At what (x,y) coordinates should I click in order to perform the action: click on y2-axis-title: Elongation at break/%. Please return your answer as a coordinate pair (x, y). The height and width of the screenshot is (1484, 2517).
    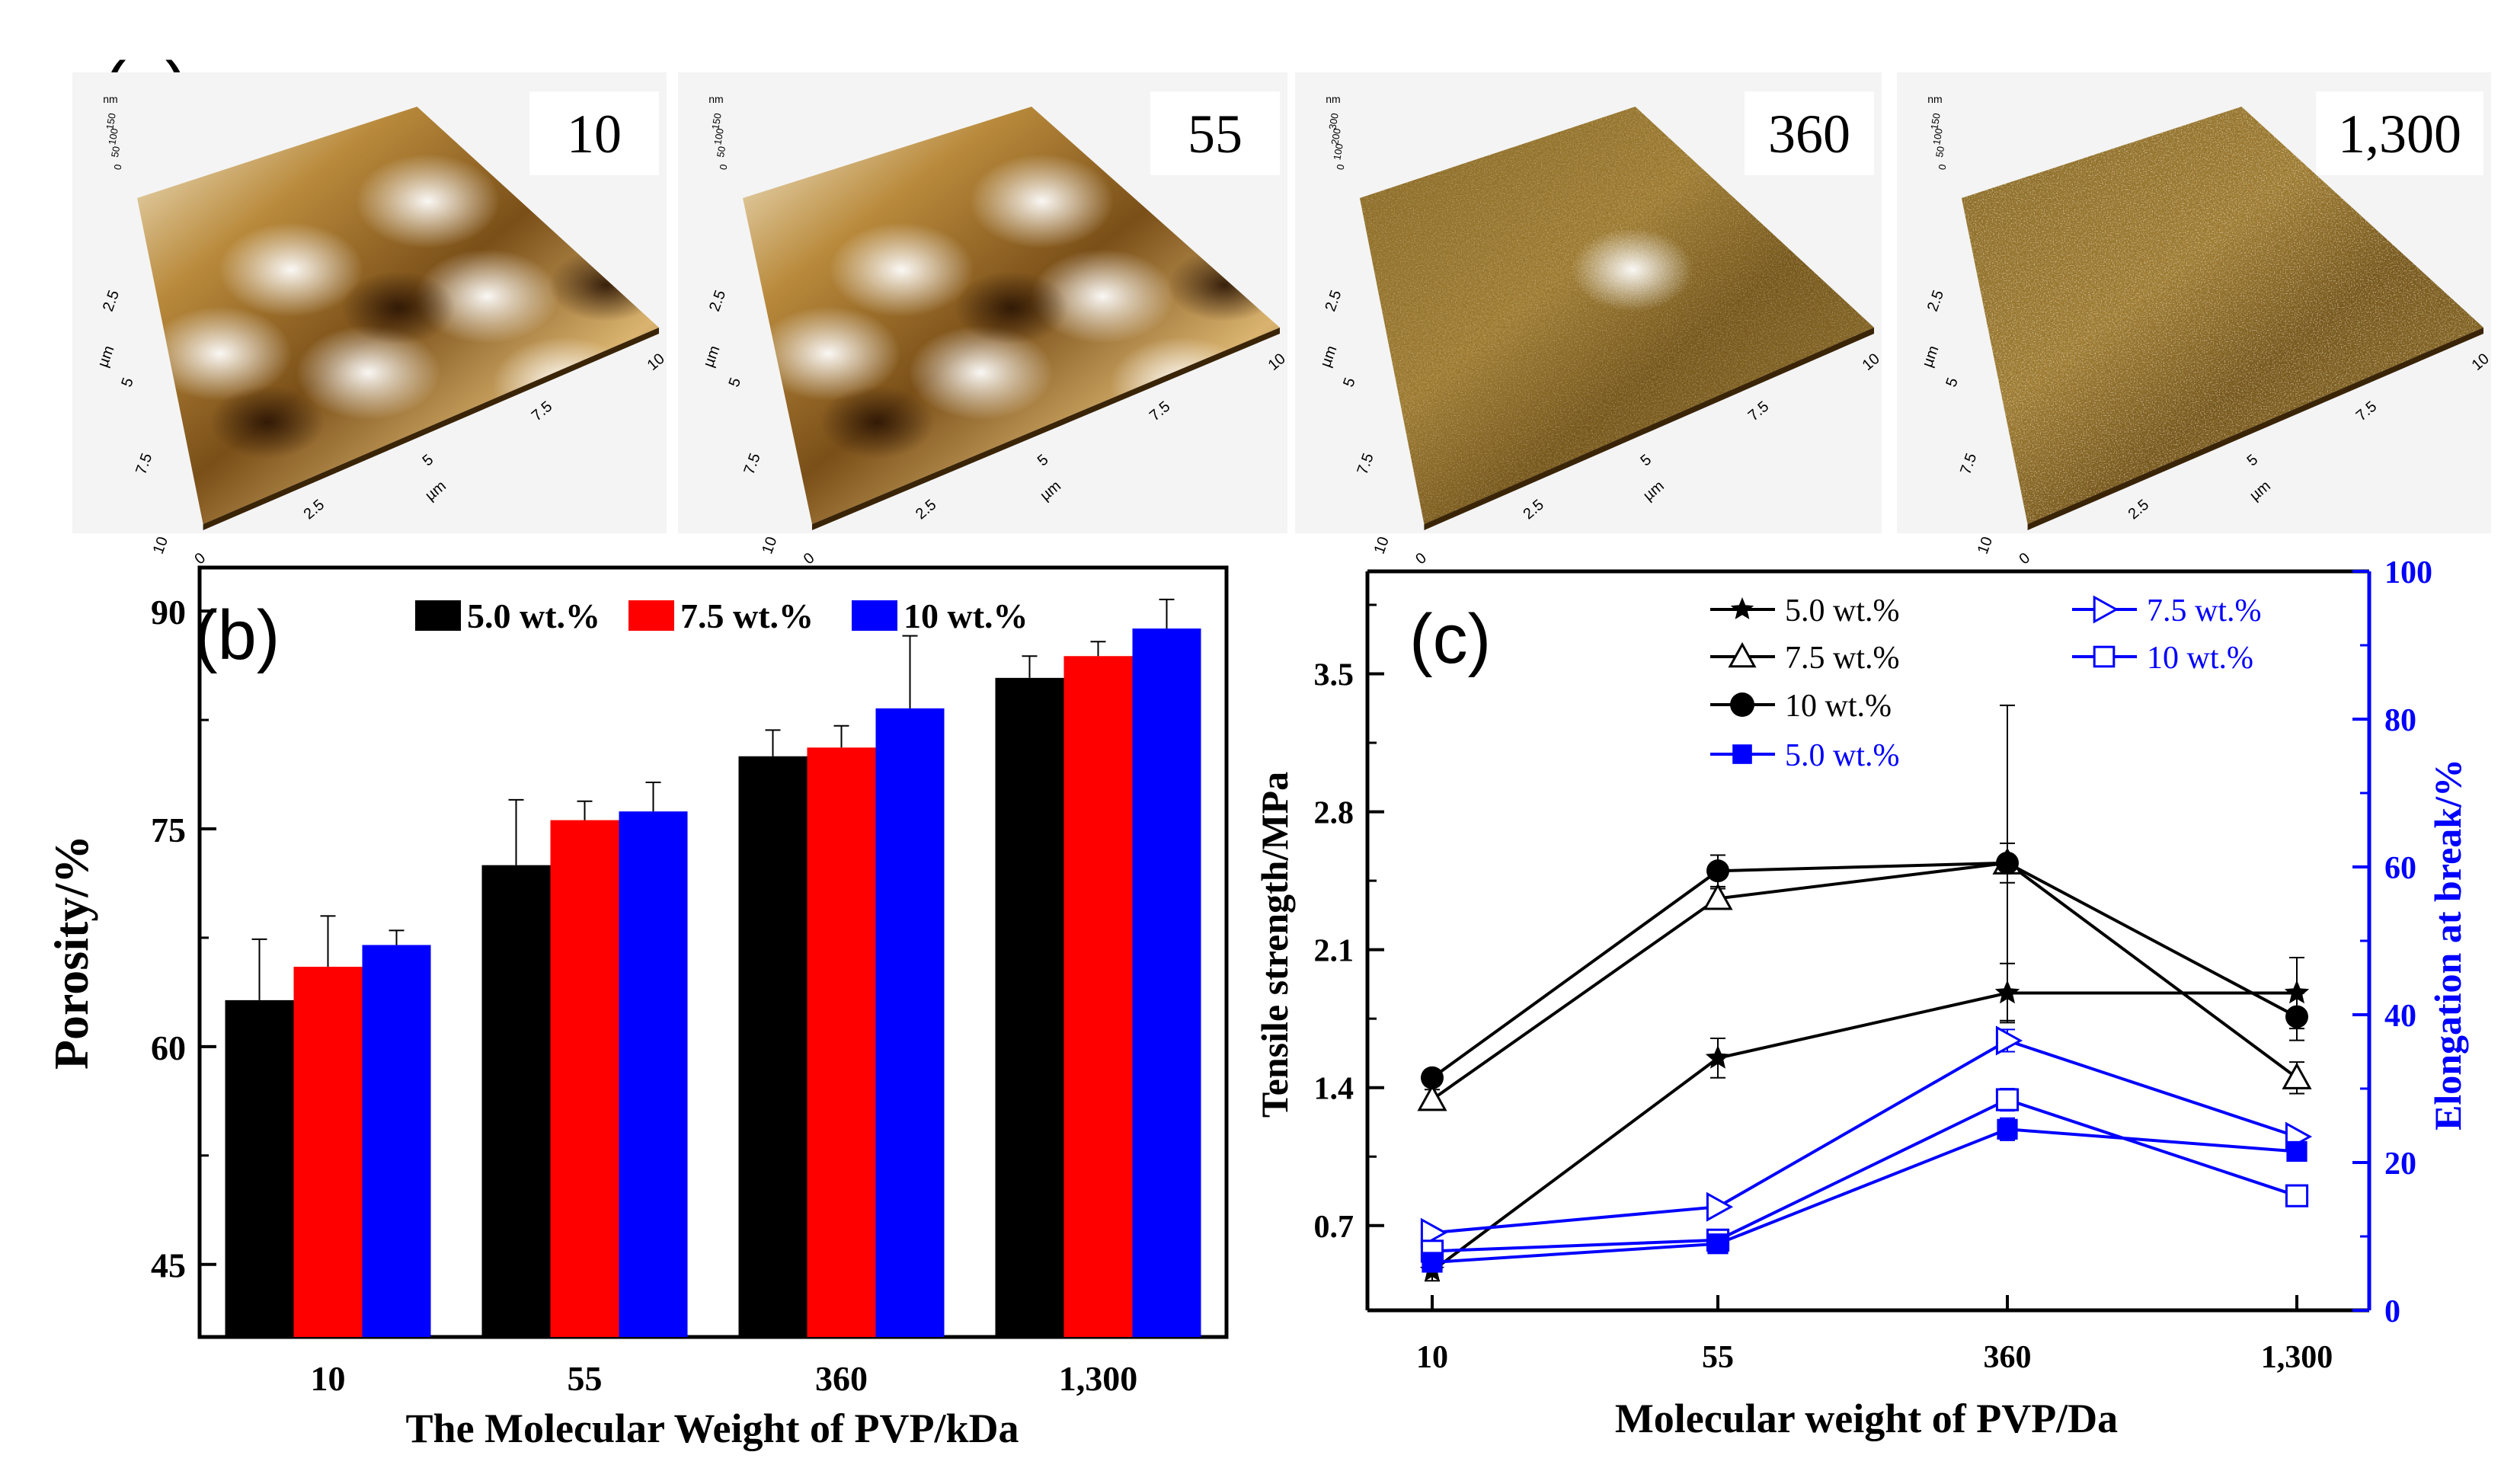
    Looking at the image, I should click on (2447, 945).